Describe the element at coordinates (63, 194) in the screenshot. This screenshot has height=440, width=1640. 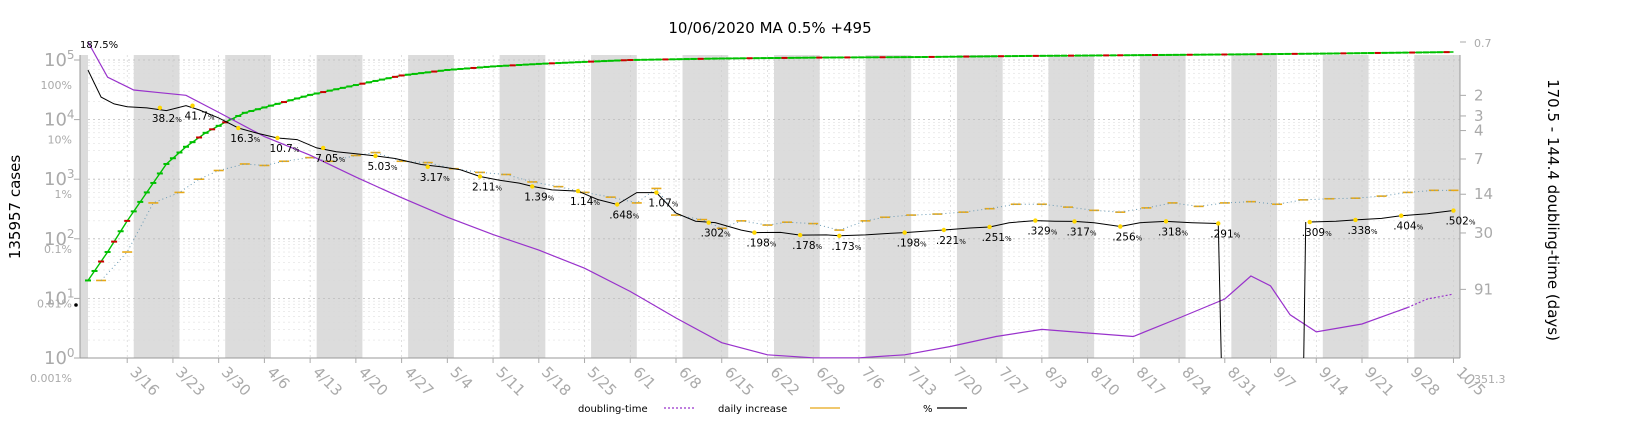
I see `y-tick-percent: 1%` at that location.